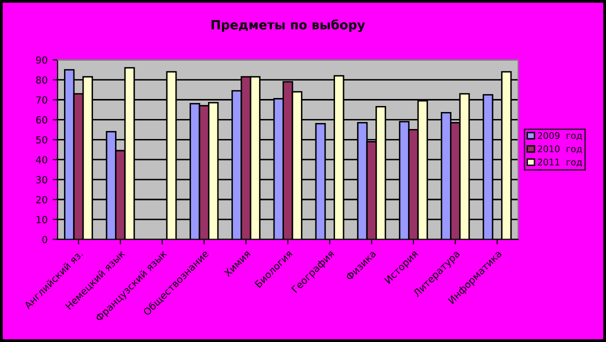  What do you see at coordinates (42, 140) in the screenshot?
I see `y-tick-label: 50` at bounding box center [42, 140].